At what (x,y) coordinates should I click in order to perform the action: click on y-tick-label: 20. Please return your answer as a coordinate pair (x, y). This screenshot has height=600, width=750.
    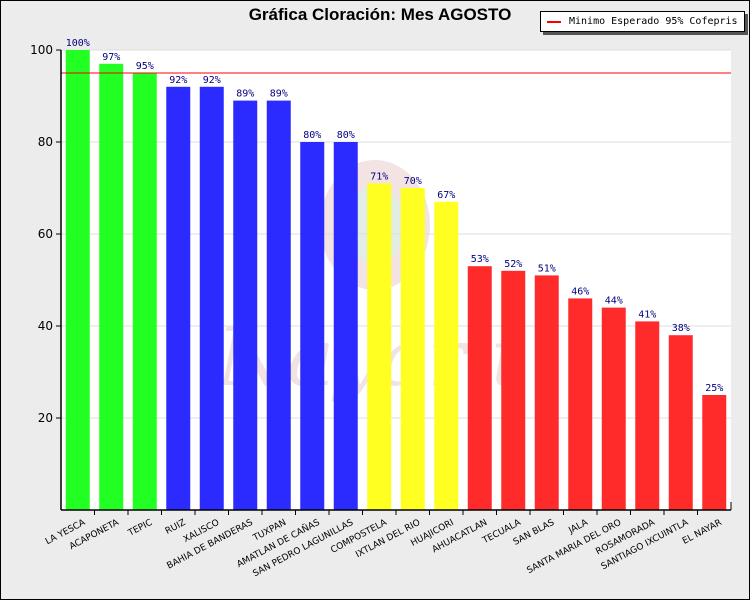
    Looking at the image, I should click on (45, 418).